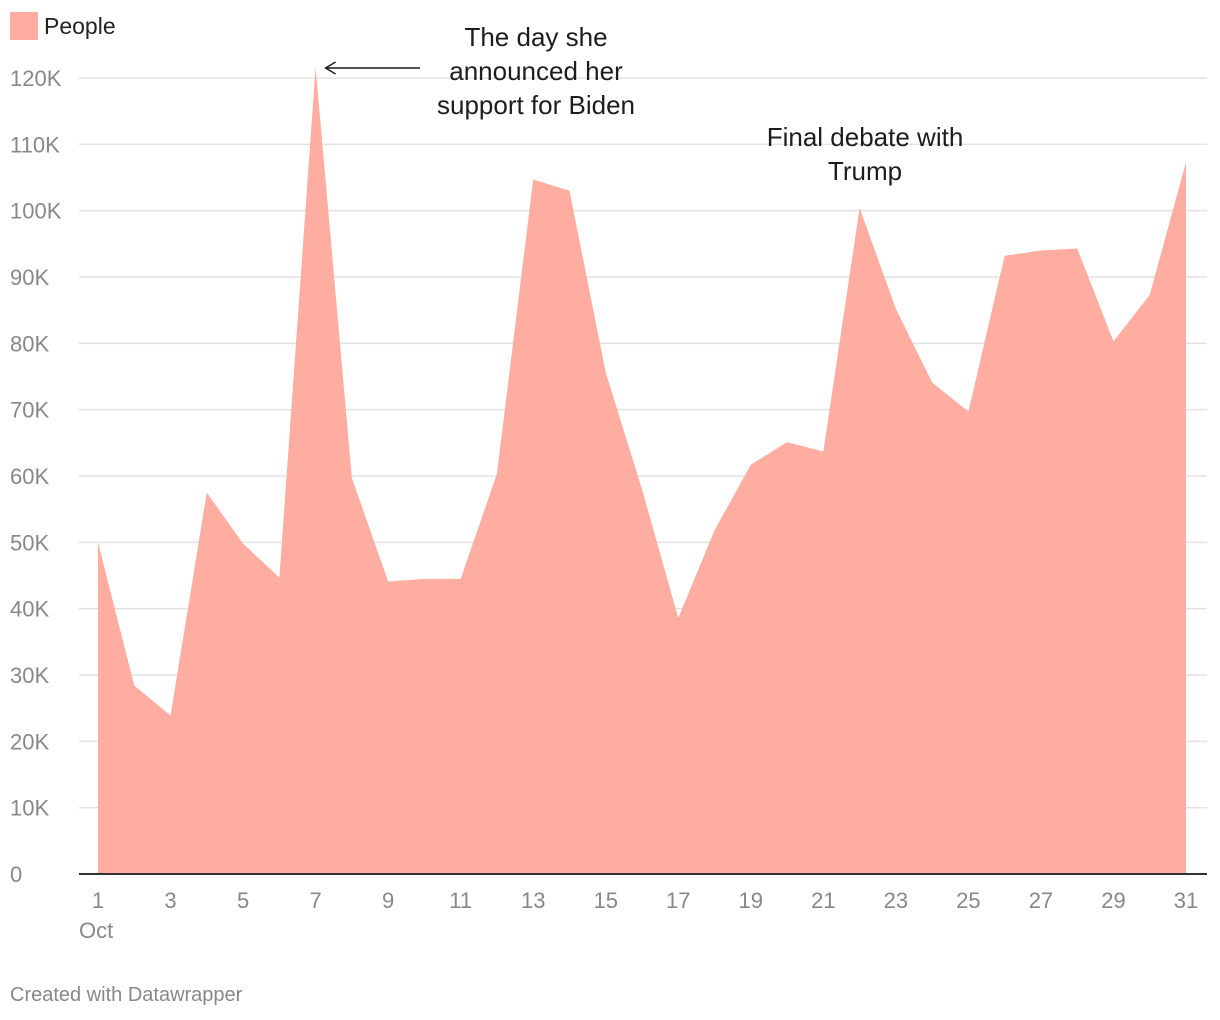 Image resolution: width=1220 pixels, height=1020 pixels. What do you see at coordinates (968, 900) in the screenshot?
I see `x-tick-label-25: 25` at bounding box center [968, 900].